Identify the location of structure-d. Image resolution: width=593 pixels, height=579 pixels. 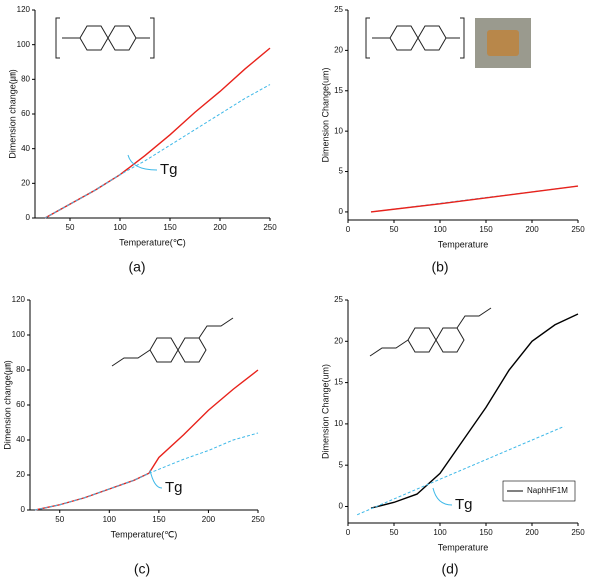
(430, 332).